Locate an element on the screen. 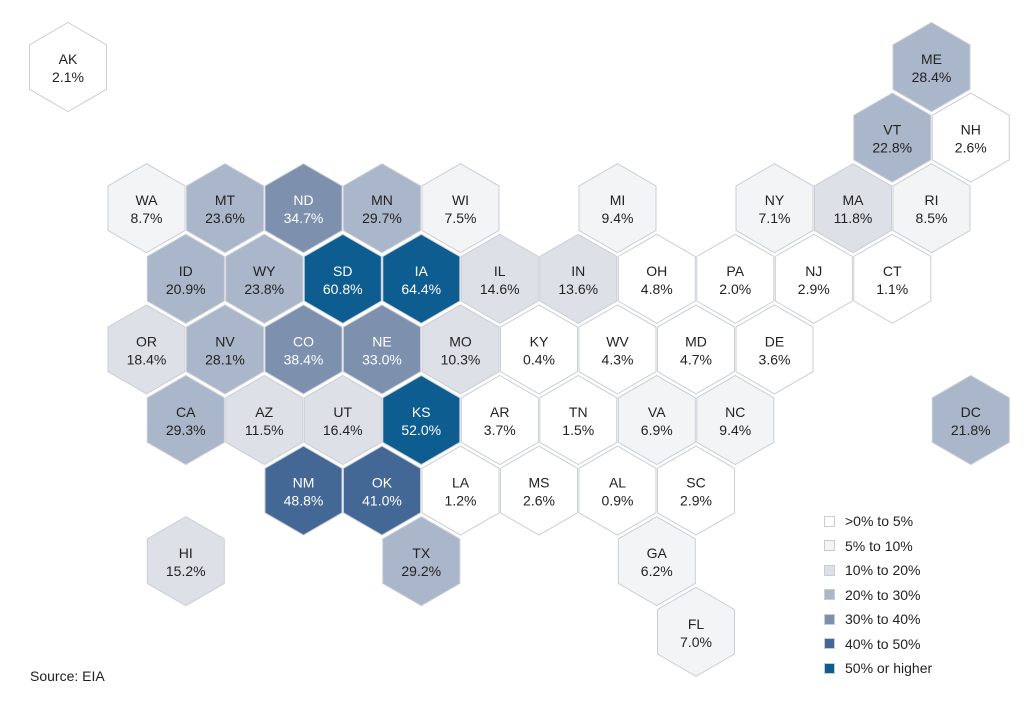 This screenshot has width=1024, height=713. state-abbr-label: IN is located at coordinates (578, 271).